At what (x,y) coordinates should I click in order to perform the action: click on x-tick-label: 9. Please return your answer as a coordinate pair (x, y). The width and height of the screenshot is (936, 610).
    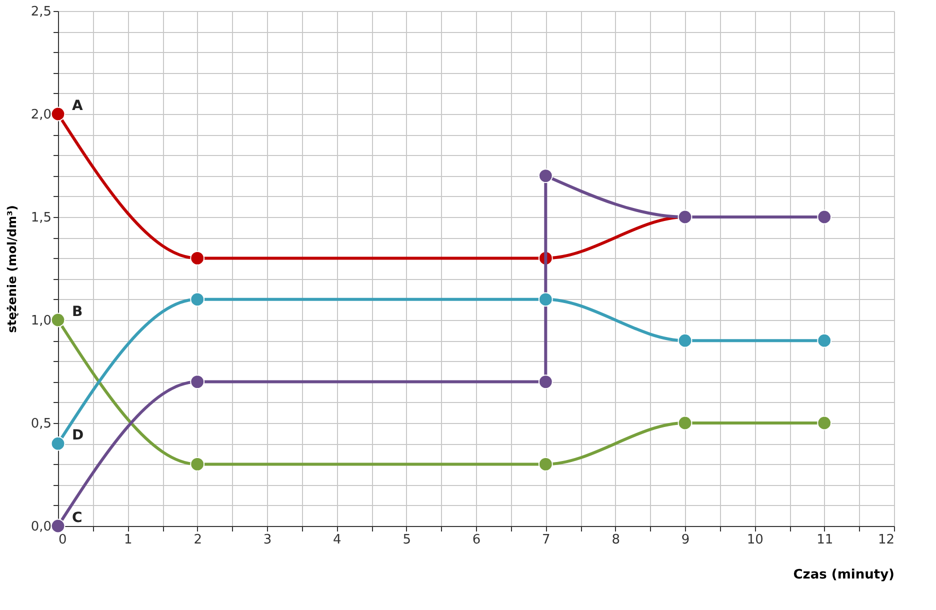
    Looking at the image, I should click on (685, 540).